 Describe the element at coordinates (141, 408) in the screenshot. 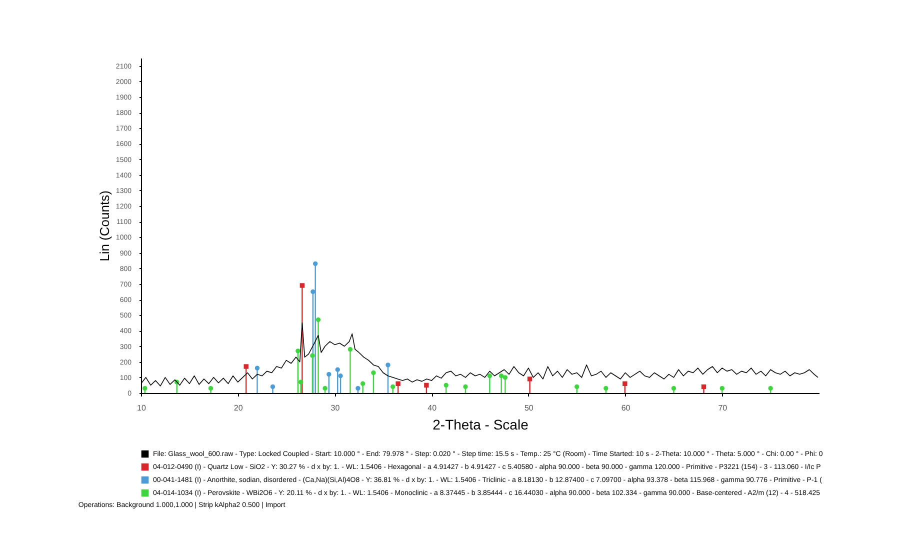

I see `x-tick-label: 10` at that location.